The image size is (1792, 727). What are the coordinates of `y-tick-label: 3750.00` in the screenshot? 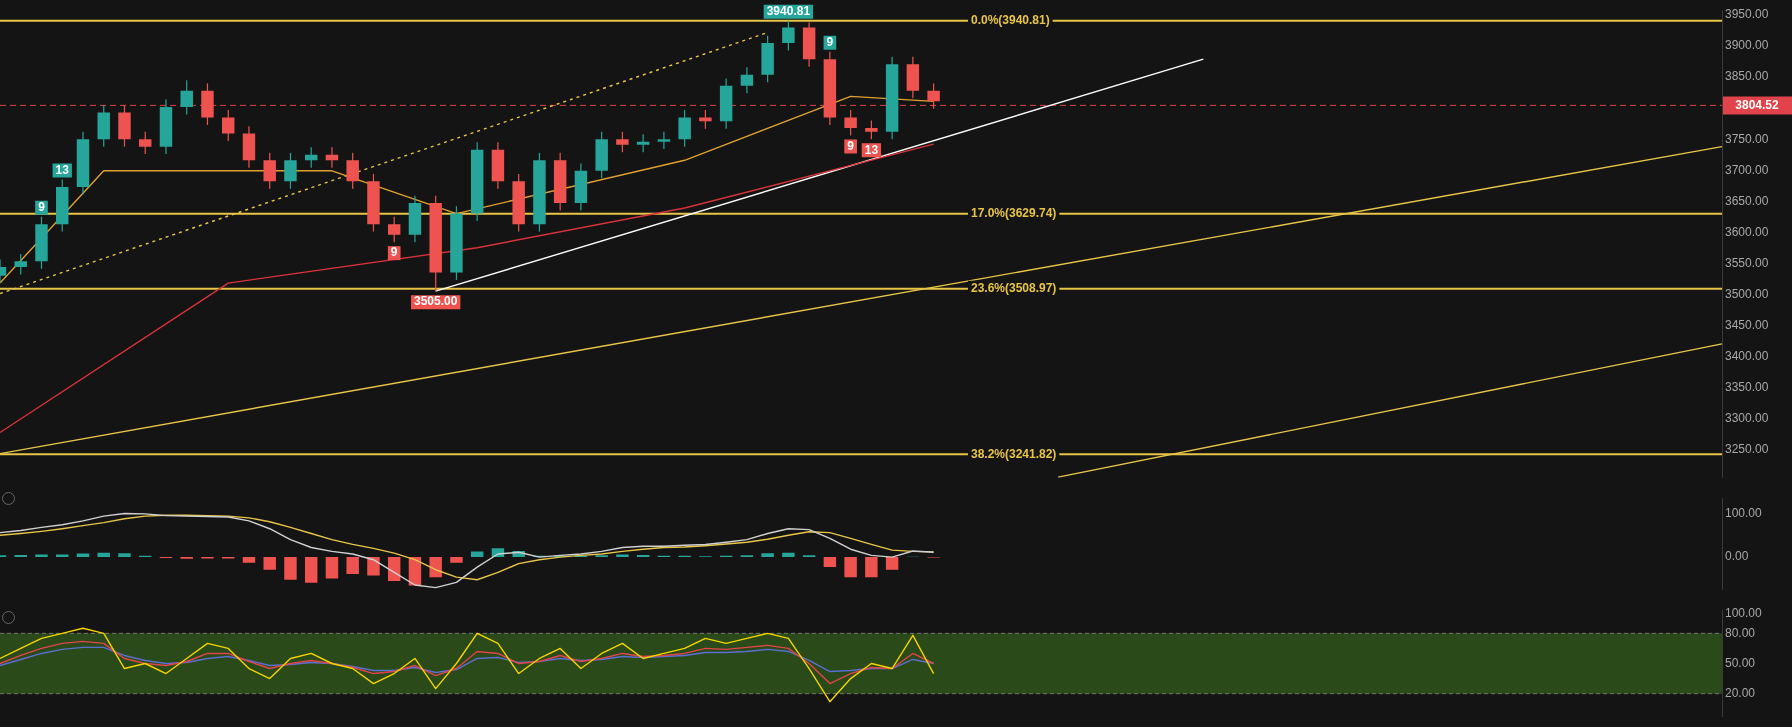 It's located at (1747, 138).